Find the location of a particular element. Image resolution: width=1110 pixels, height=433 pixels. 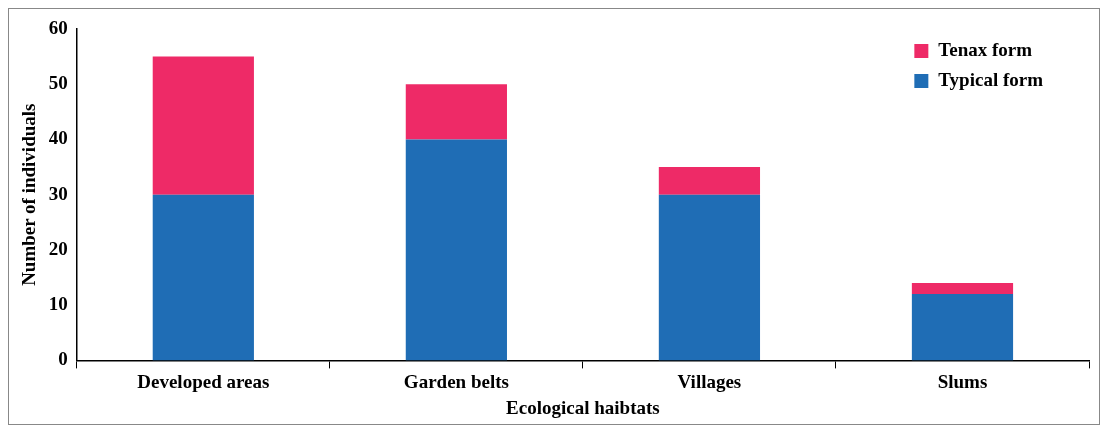

y-tick-label: 40 is located at coordinates (58, 138).